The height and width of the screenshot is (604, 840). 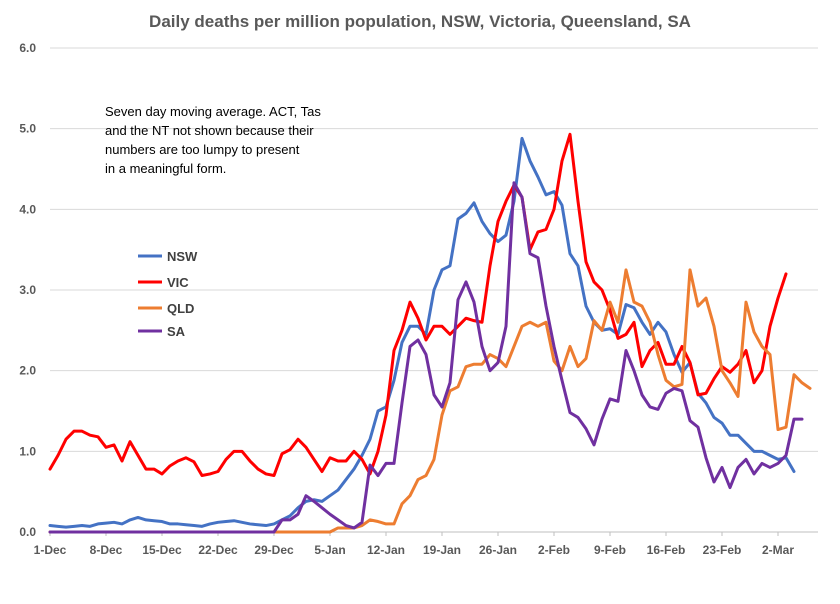 I want to click on x-tick-label: 26-Jan, so click(x=498, y=550).